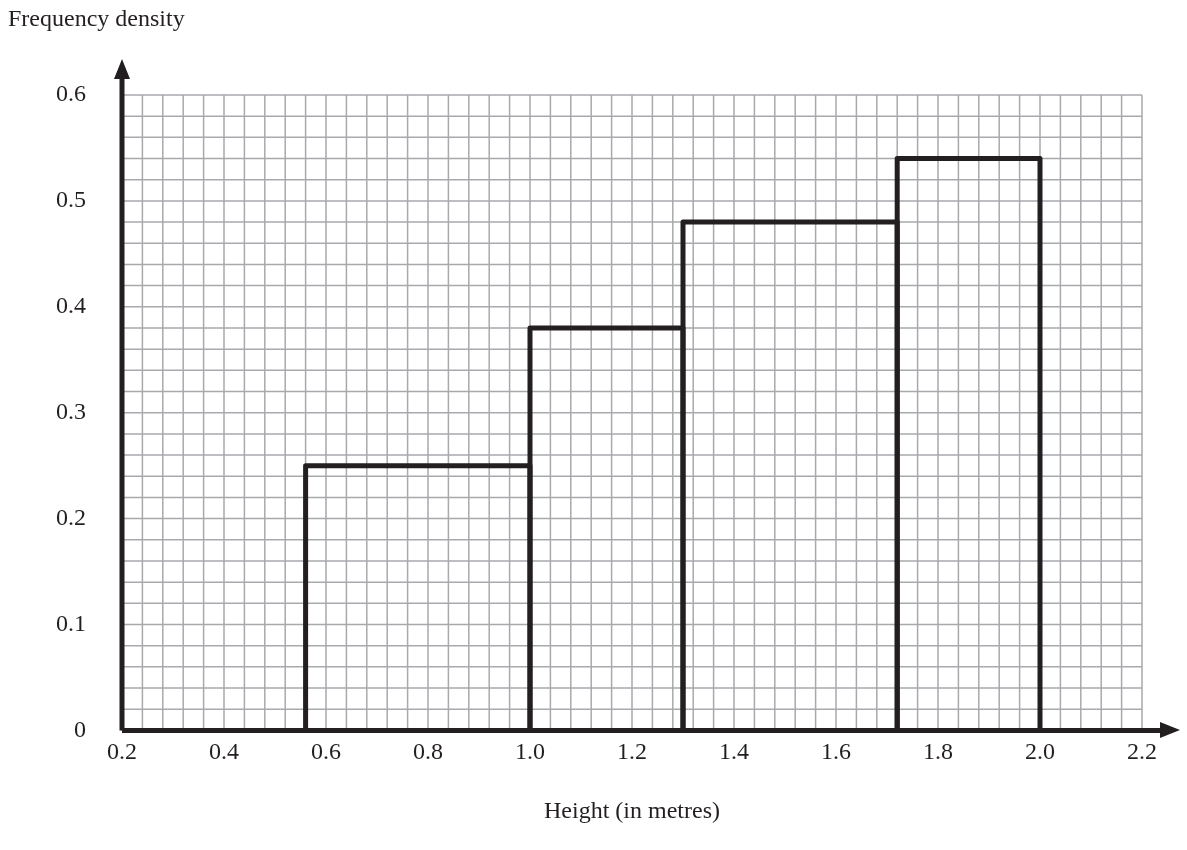  Describe the element at coordinates (734, 751) in the screenshot. I see `x-tick-label: 1.4` at that location.